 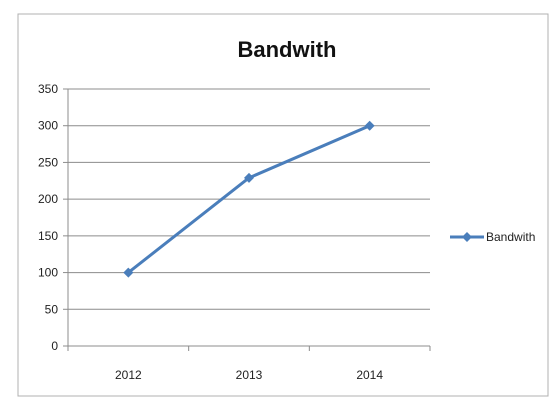 What do you see at coordinates (52, 309) in the screenshot?
I see `y-tick-label: 50` at bounding box center [52, 309].